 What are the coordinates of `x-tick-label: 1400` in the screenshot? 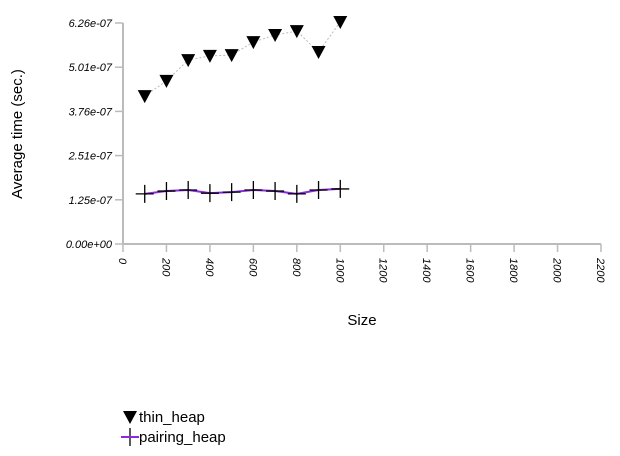 It's located at (426, 270).